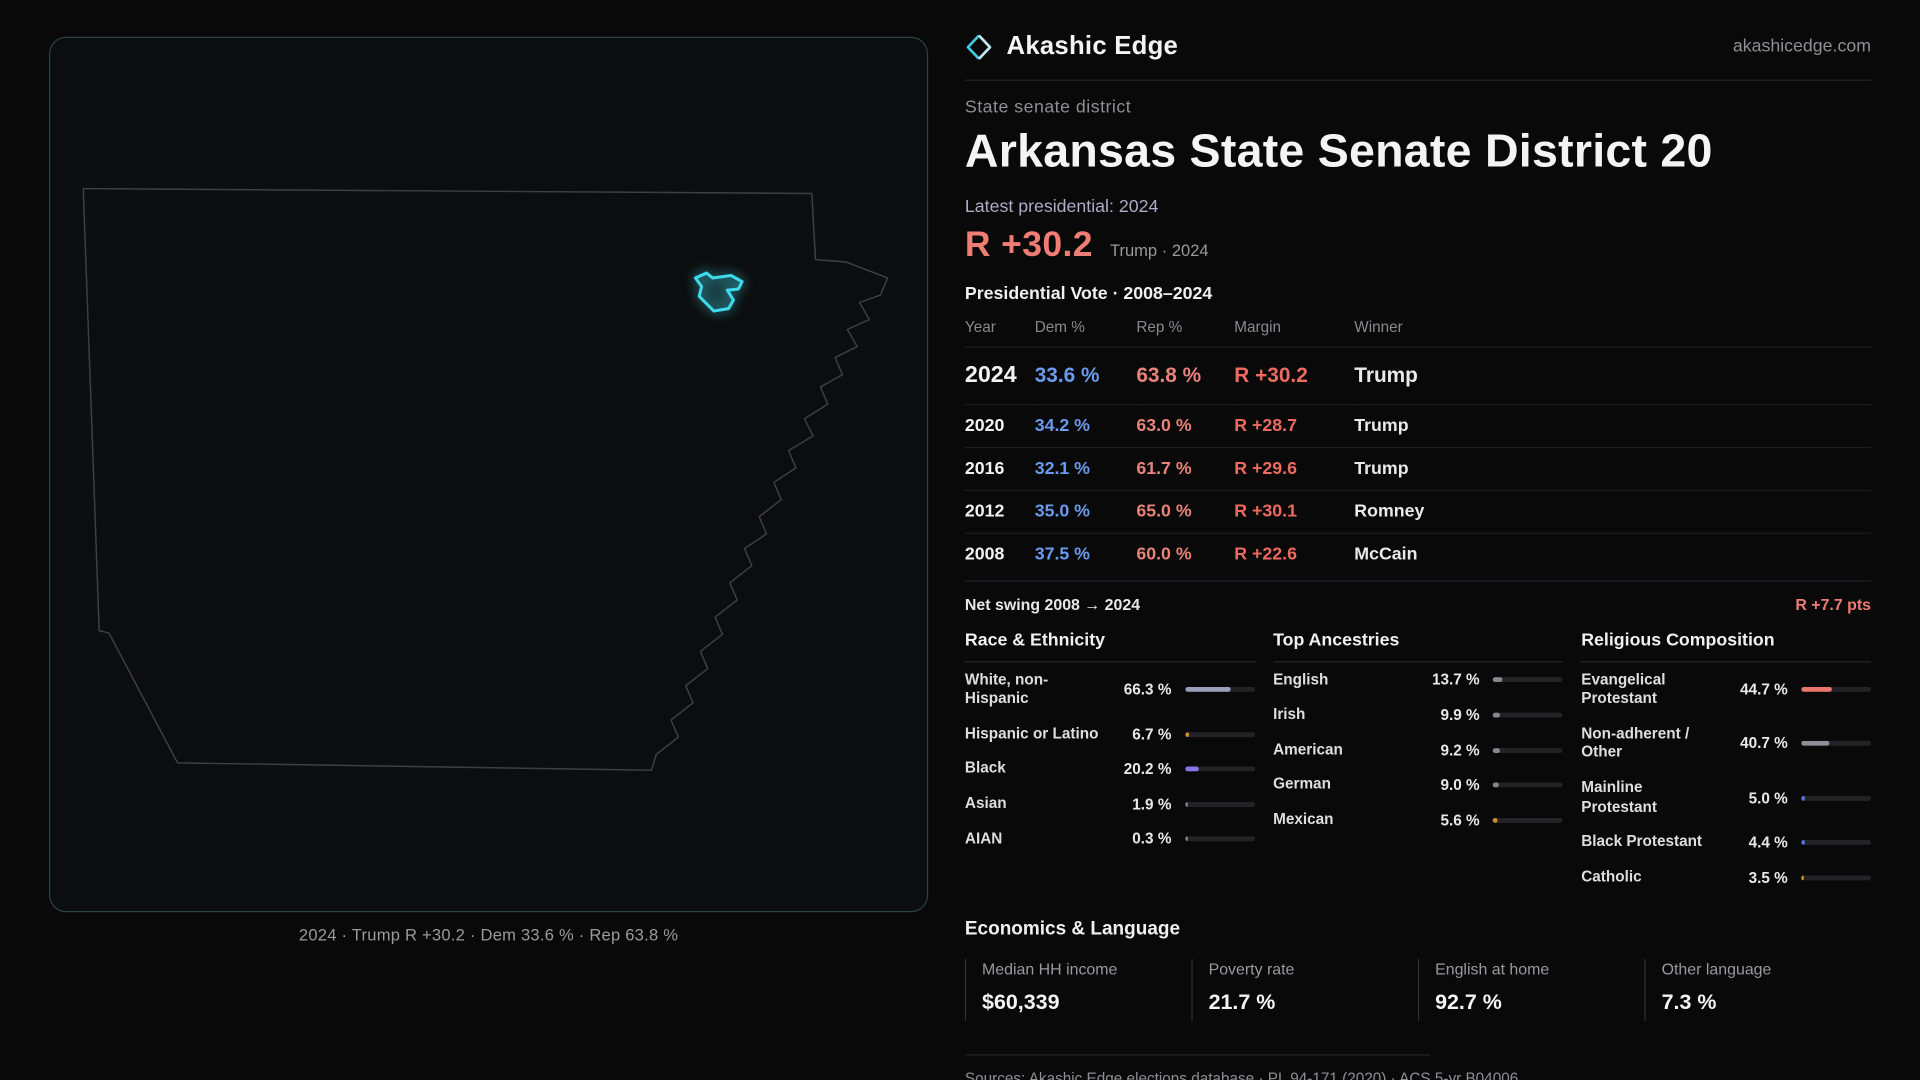 Image resolution: width=1920 pixels, height=1080 pixels. Describe the element at coordinates (1185, 468) in the screenshot. I see `cell-rep: 61.7 %` at that location.